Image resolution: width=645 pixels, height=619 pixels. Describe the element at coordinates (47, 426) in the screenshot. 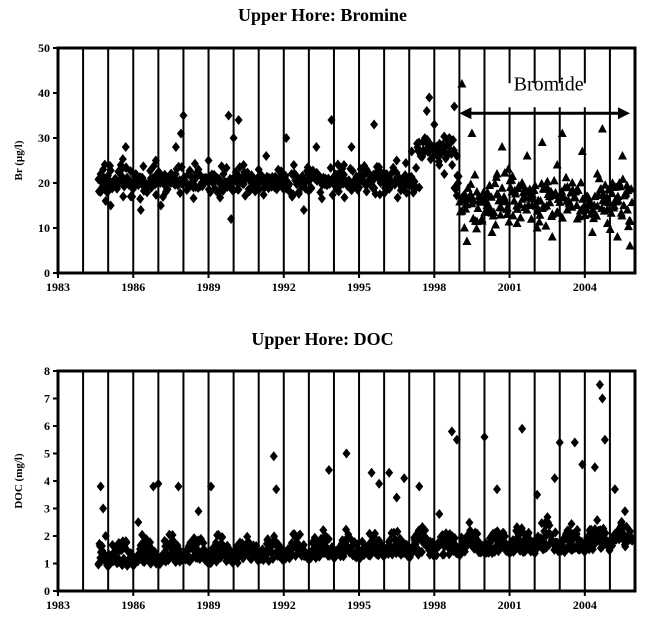

I see `y-tick-label: 6` at that location.